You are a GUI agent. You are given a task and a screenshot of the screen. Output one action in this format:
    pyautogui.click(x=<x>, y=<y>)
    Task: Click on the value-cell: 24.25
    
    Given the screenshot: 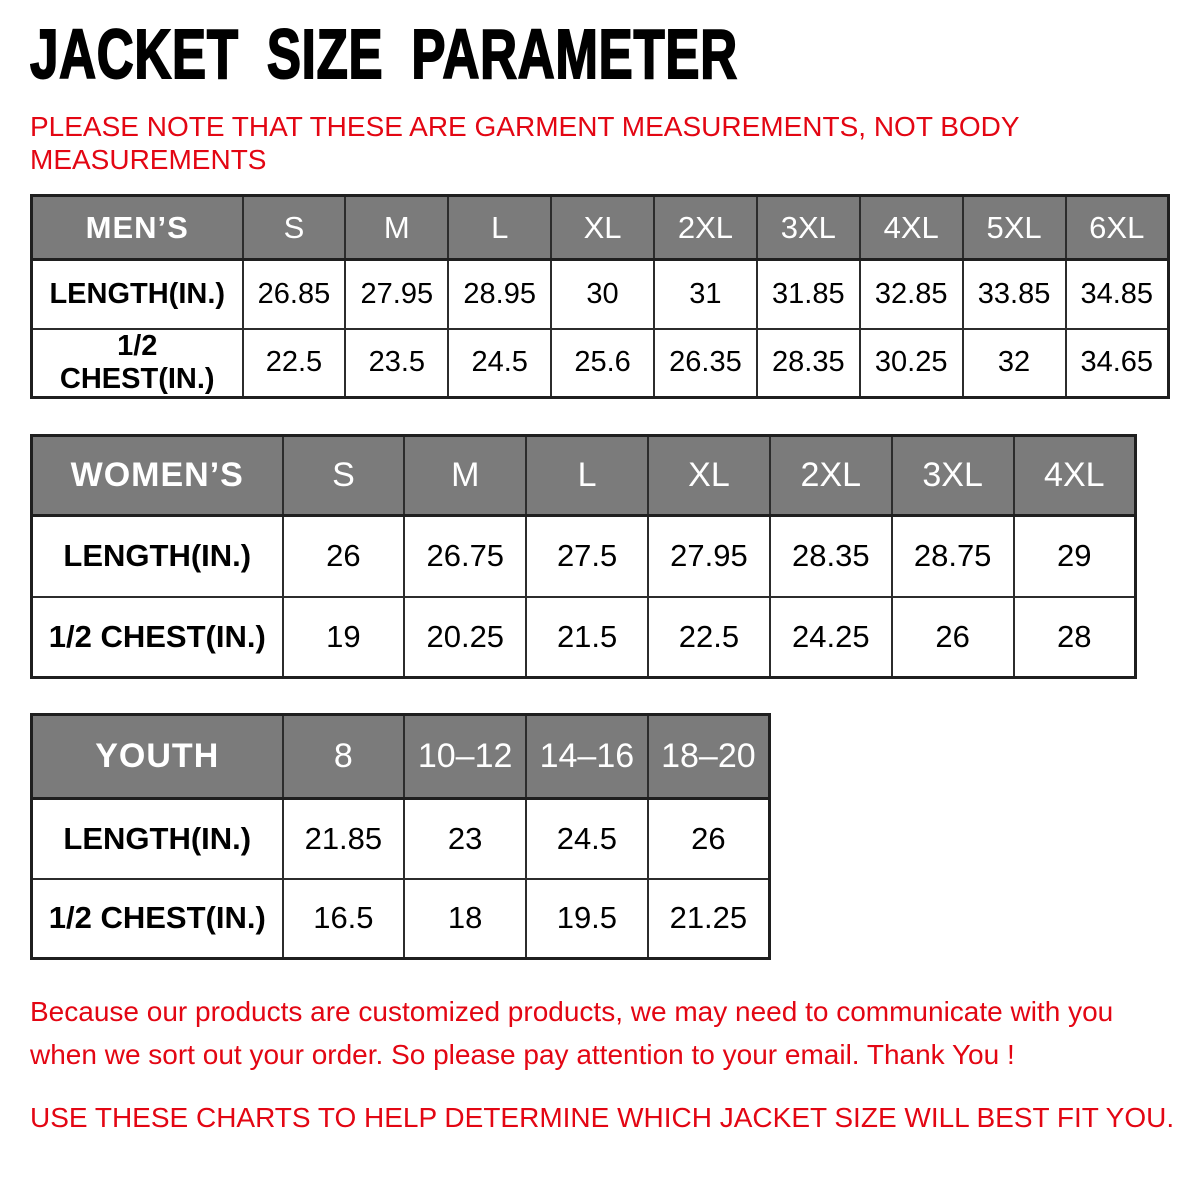 What is the action you would take?
    pyautogui.click(x=830, y=637)
    